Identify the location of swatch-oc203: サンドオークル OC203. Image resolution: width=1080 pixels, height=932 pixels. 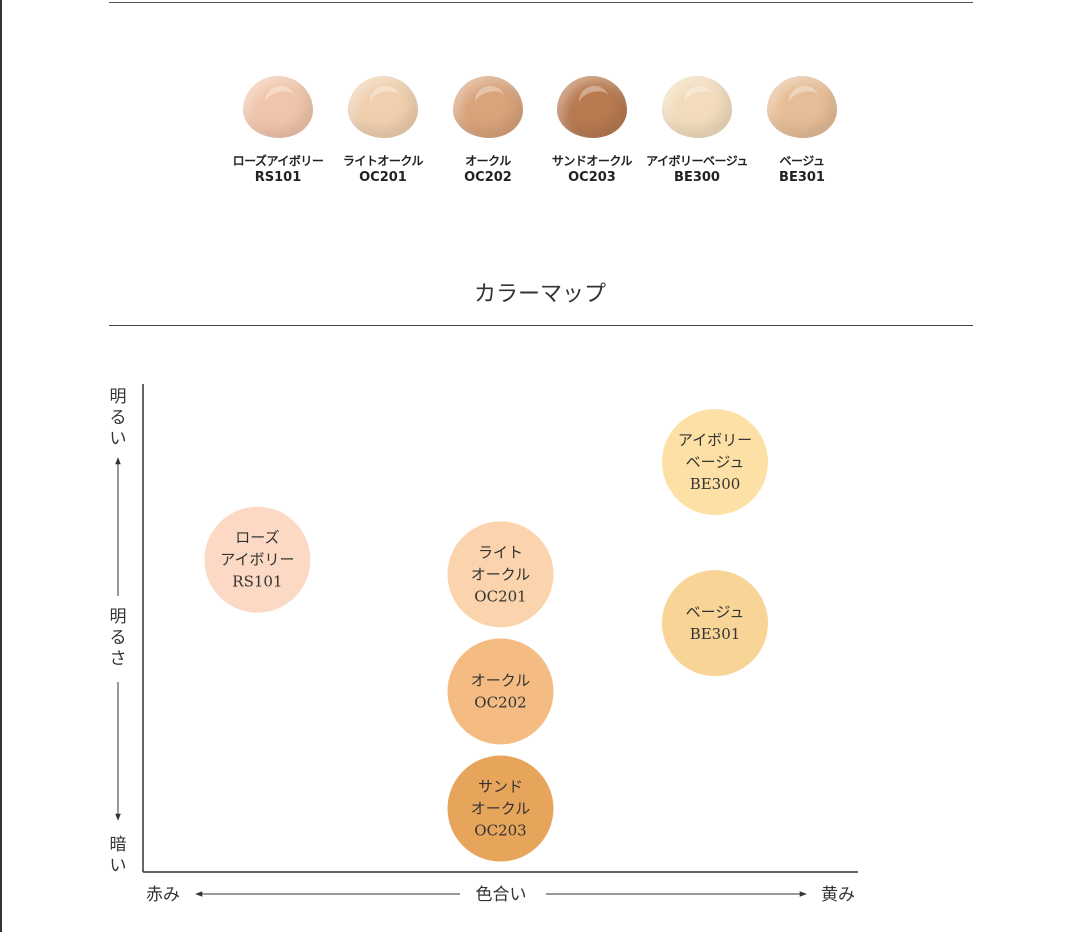
(592, 131).